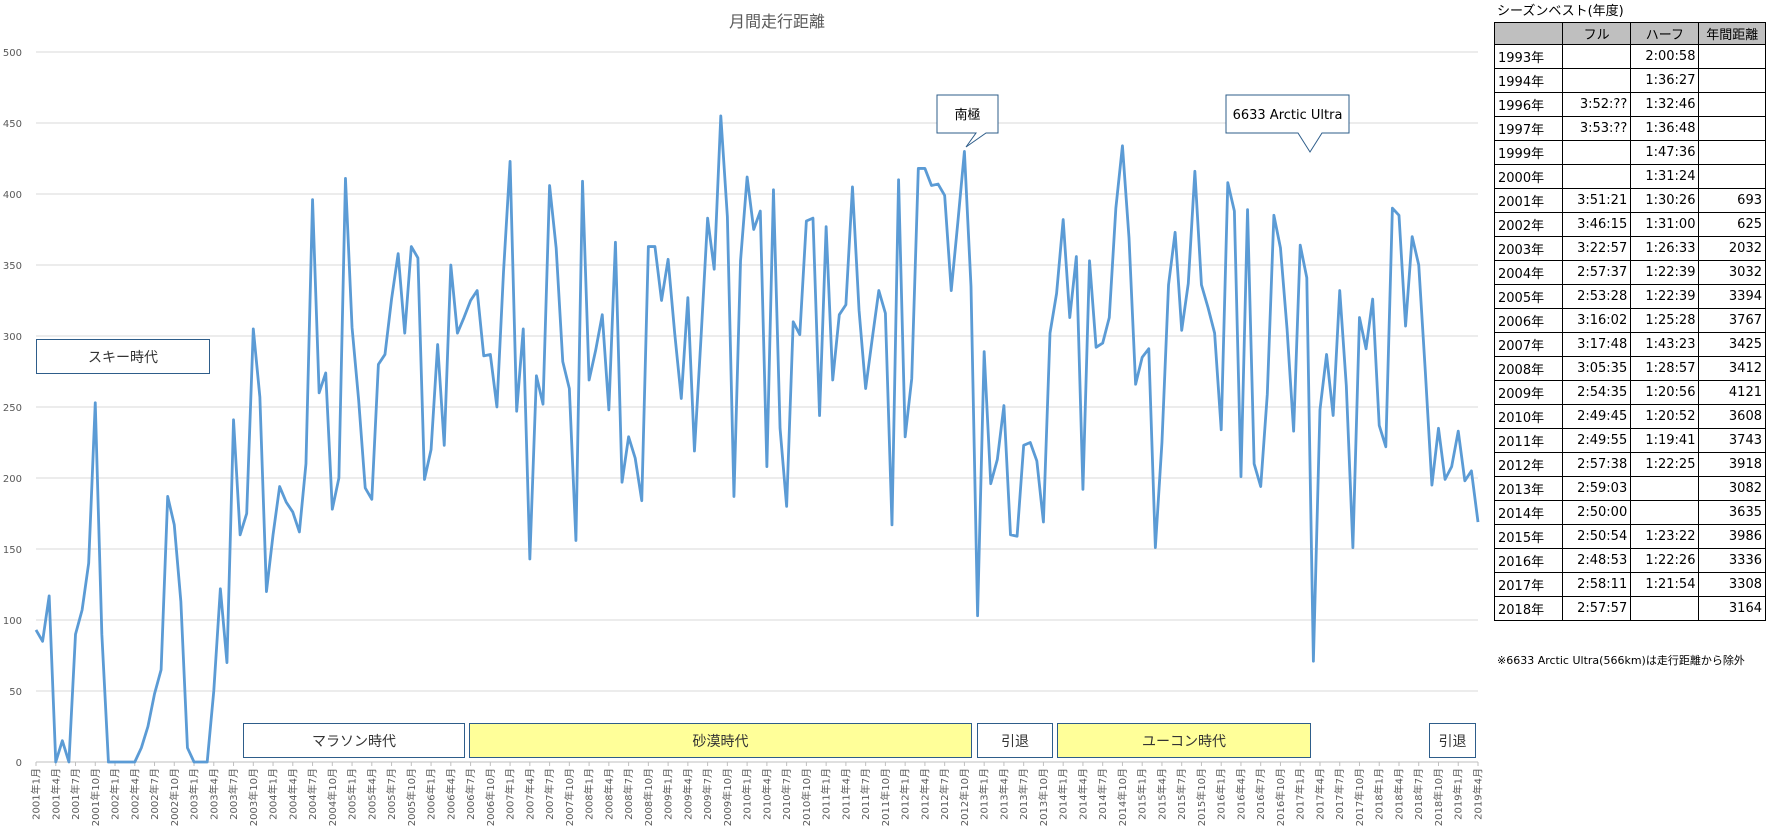 The width and height of the screenshot is (1766, 837). What do you see at coordinates (1596, 416) in the screenshot?
I see `table-cell-full: 2:49:45` at bounding box center [1596, 416].